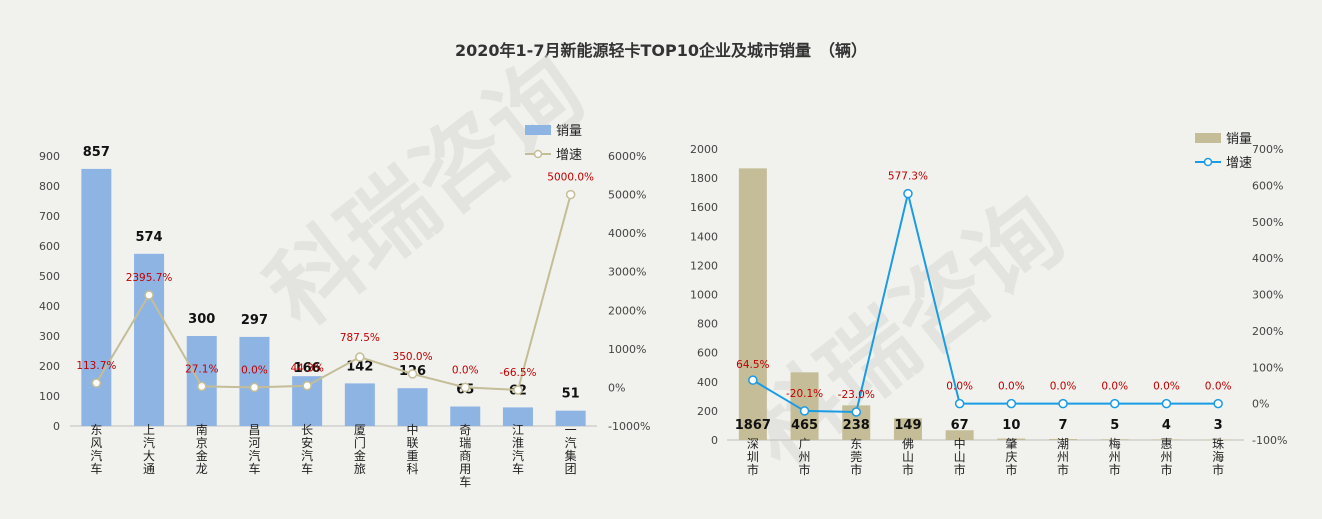 This screenshot has width=1322, height=519. I want to click on category-label: 潮, so click(1063, 443).